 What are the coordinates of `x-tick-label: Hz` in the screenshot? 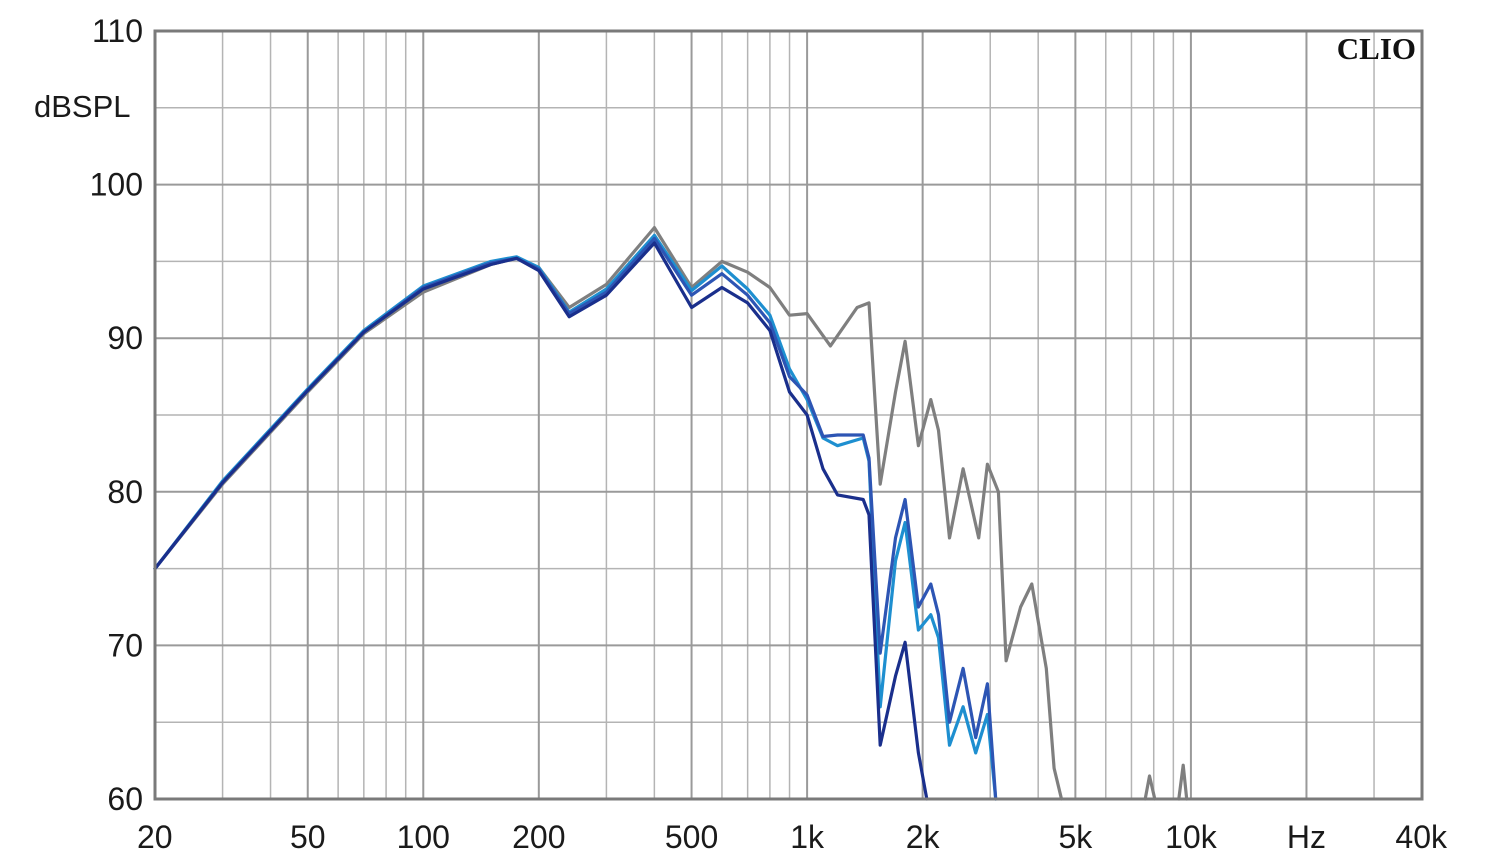 It's located at (1306, 837).